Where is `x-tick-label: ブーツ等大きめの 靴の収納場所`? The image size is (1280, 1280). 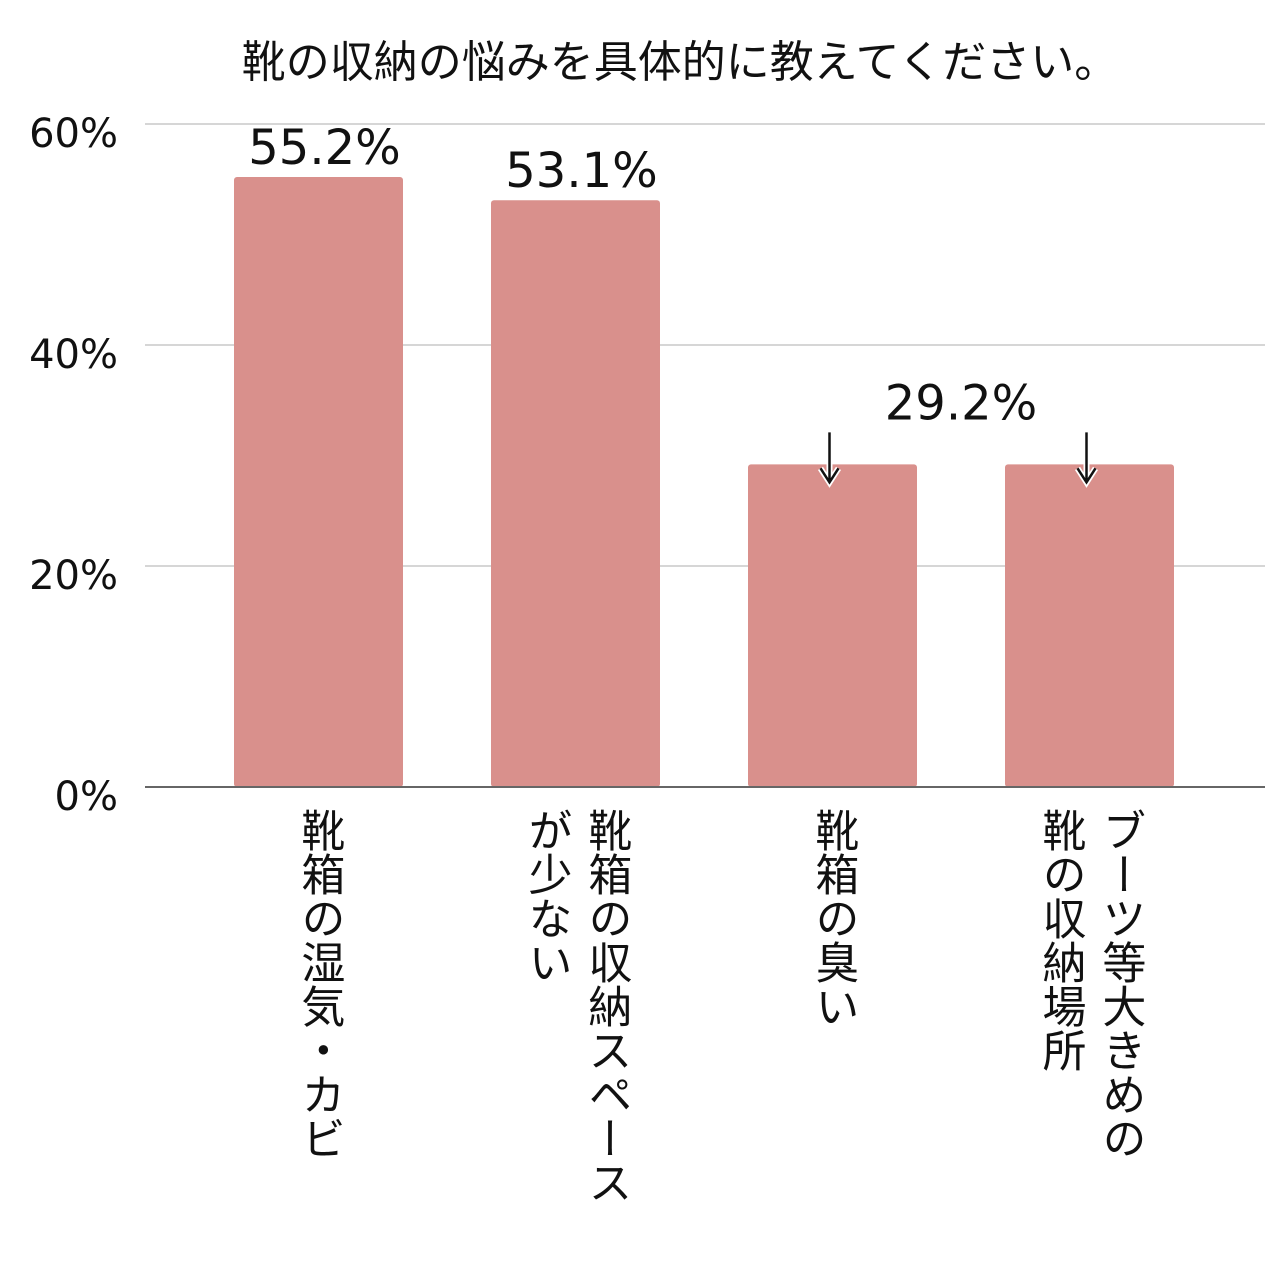 x-tick-label: ブーツ等大きめの 靴の収納場所 is located at coordinates (1090, 984).